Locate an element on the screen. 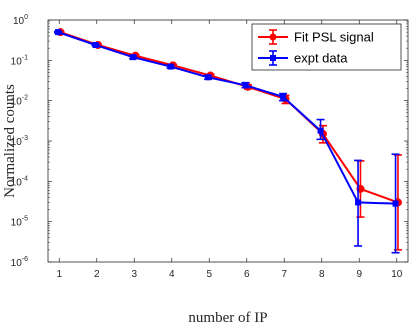 The image size is (419, 328). y-tick-exponent: -3 is located at coordinates (25, 138).